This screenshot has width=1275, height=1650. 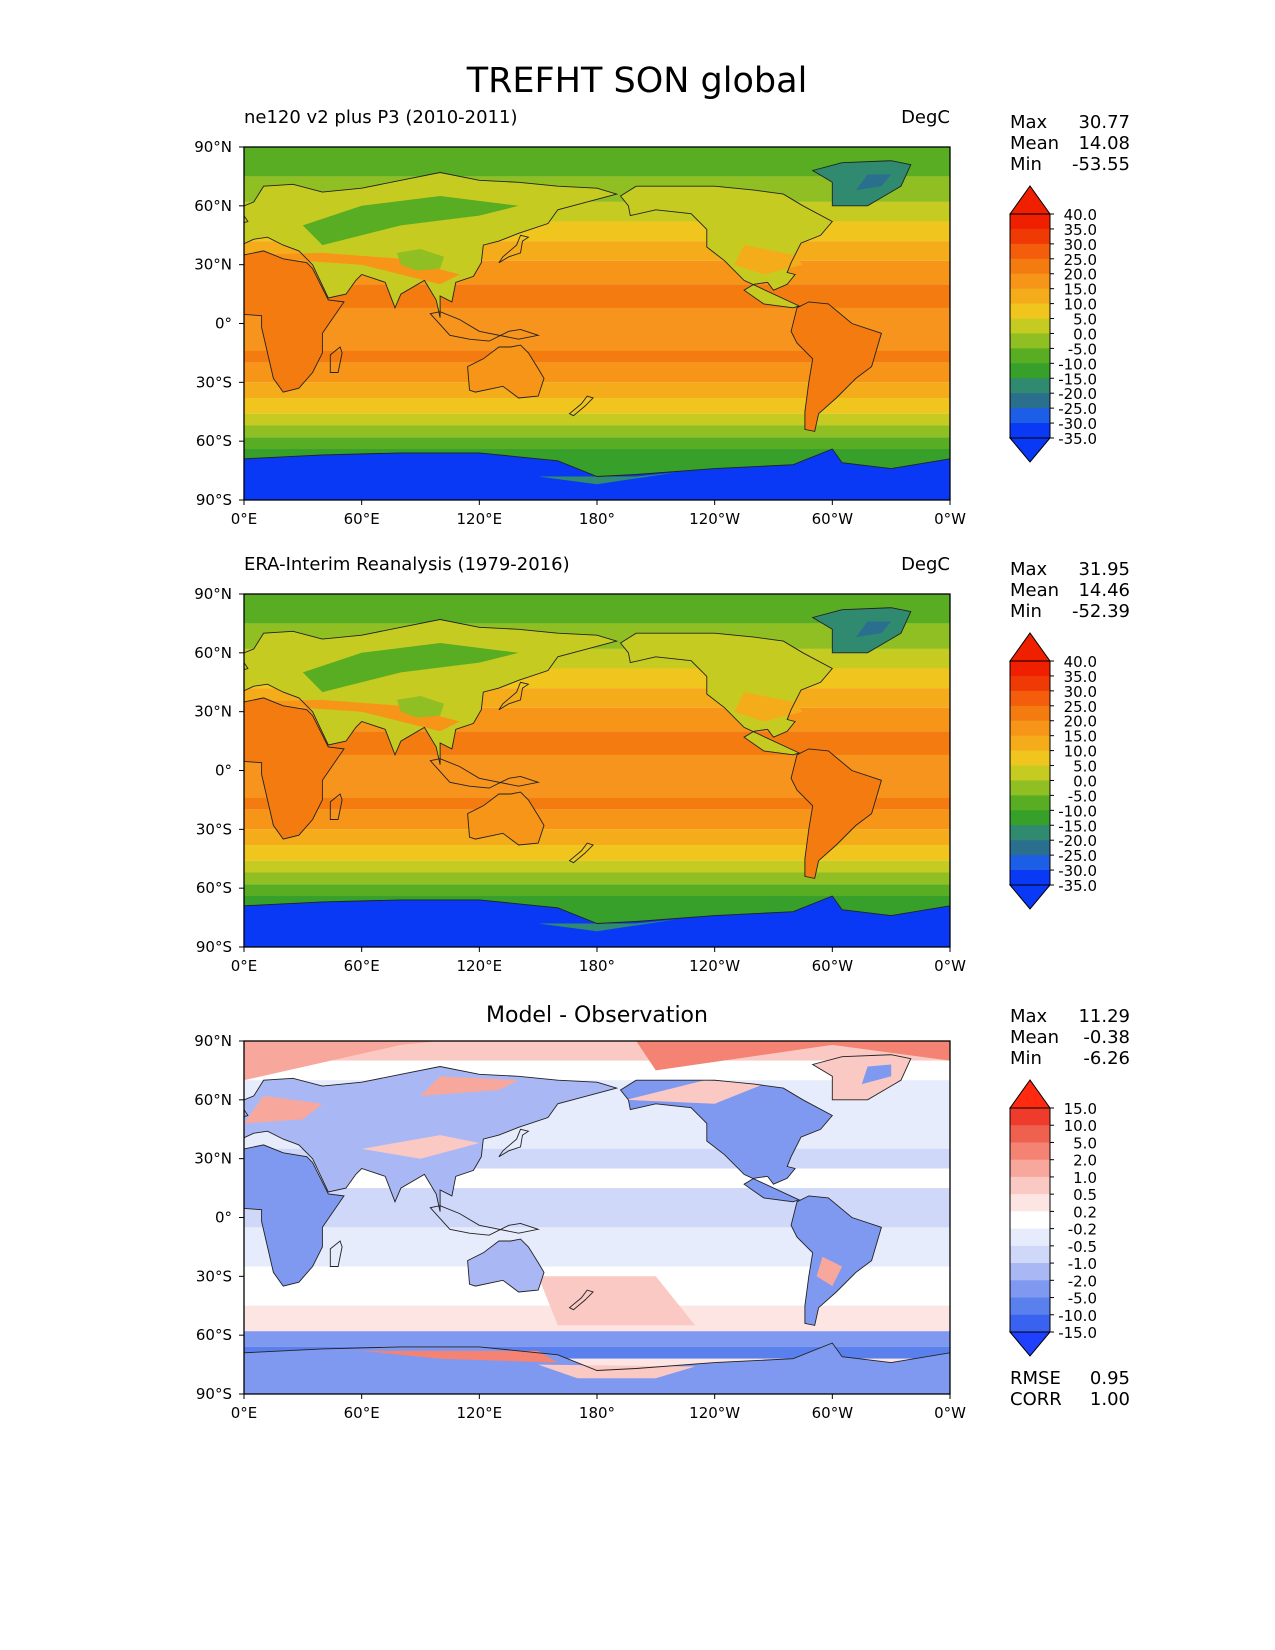 What do you see at coordinates (514, 1143) in the screenshot?
I see `coastline-japan` at bounding box center [514, 1143].